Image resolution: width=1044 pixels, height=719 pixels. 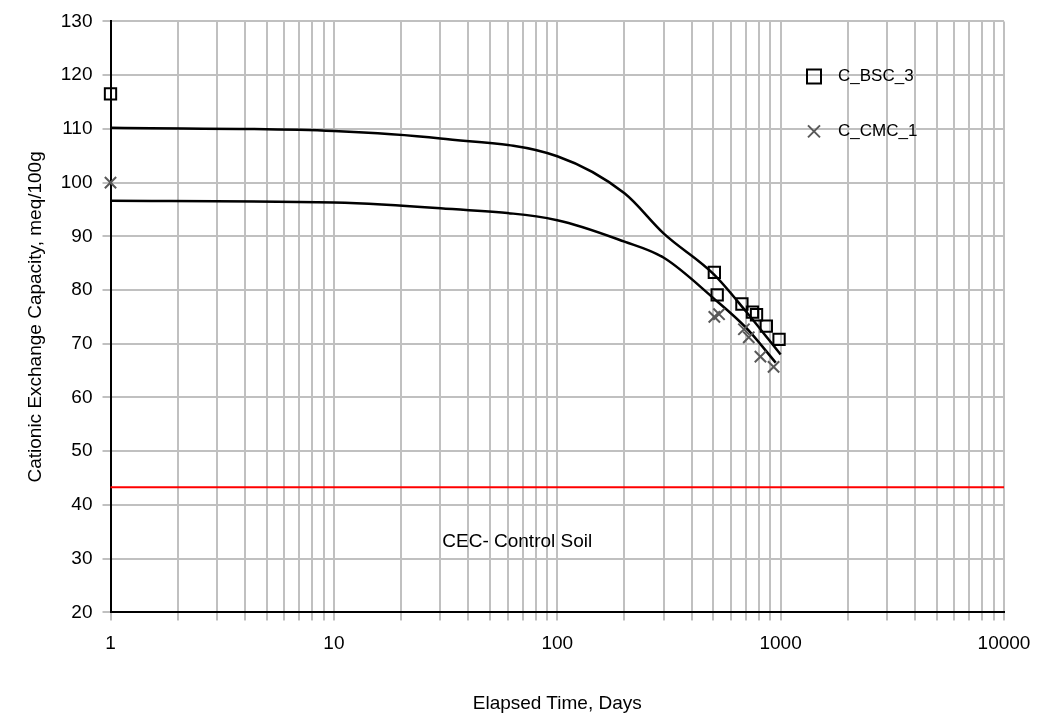 I want to click on y-tick-label: 80, so click(x=82, y=289).